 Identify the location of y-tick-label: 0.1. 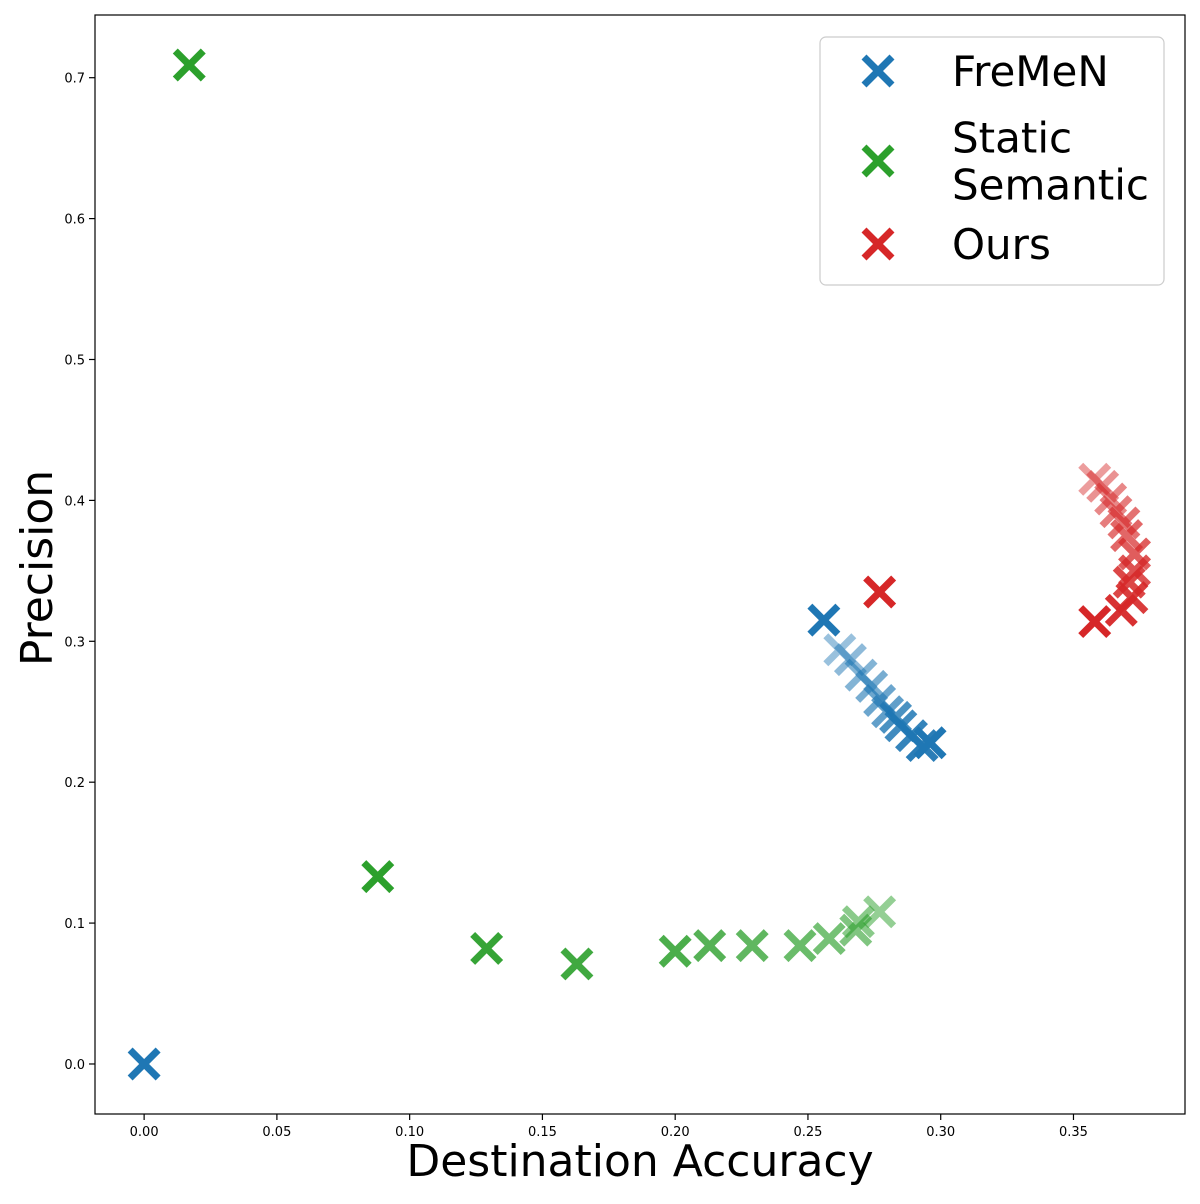
(74, 924).